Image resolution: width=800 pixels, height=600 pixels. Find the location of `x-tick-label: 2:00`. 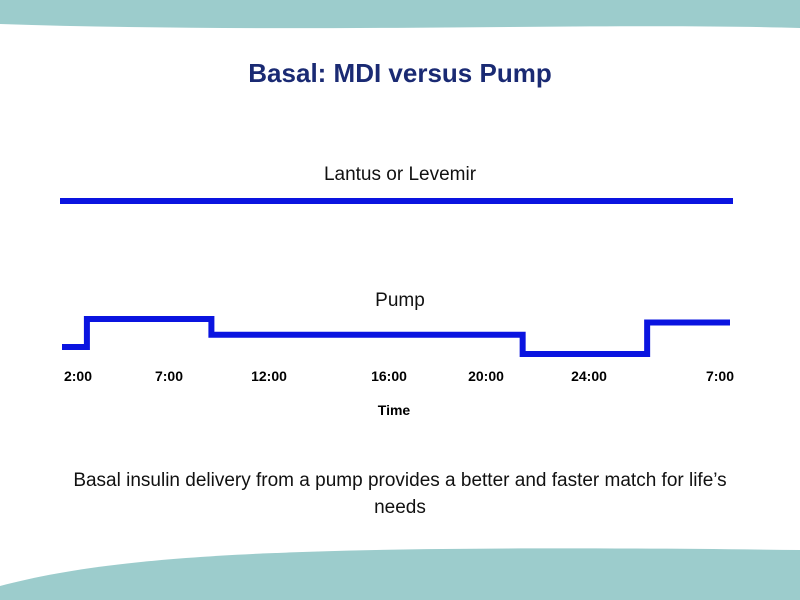

x-tick-label: 2:00 is located at coordinates (78, 376).